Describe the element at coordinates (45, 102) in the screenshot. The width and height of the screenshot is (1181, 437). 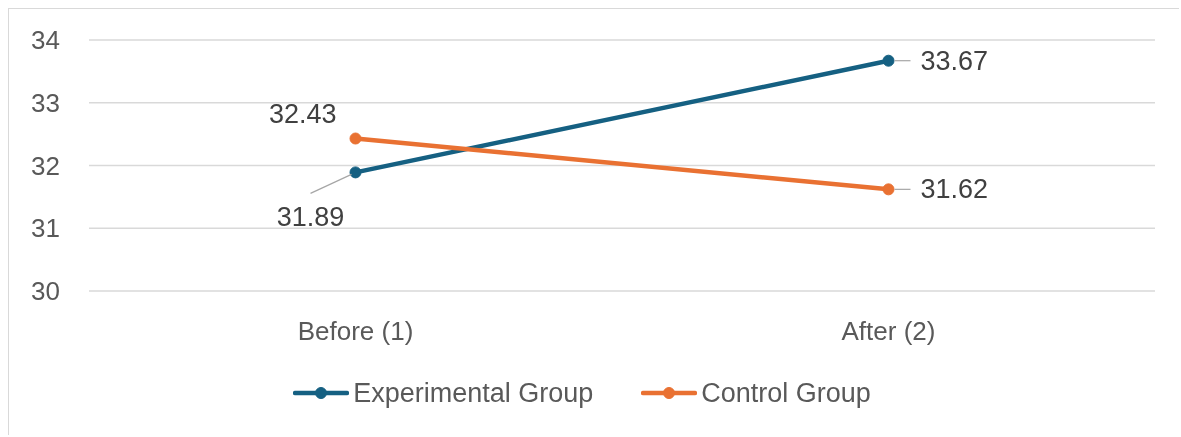
I see `y-tick-label: 33` at that location.